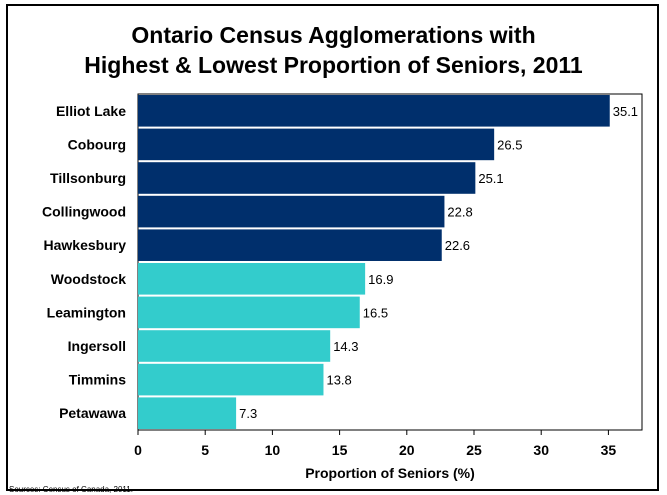 The width and height of the screenshot is (667, 495). What do you see at coordinates (390, 473) in the screenshot?
I see `x-axis-title: Proportion of Seniors (%)` at bounding box center [390, 473].